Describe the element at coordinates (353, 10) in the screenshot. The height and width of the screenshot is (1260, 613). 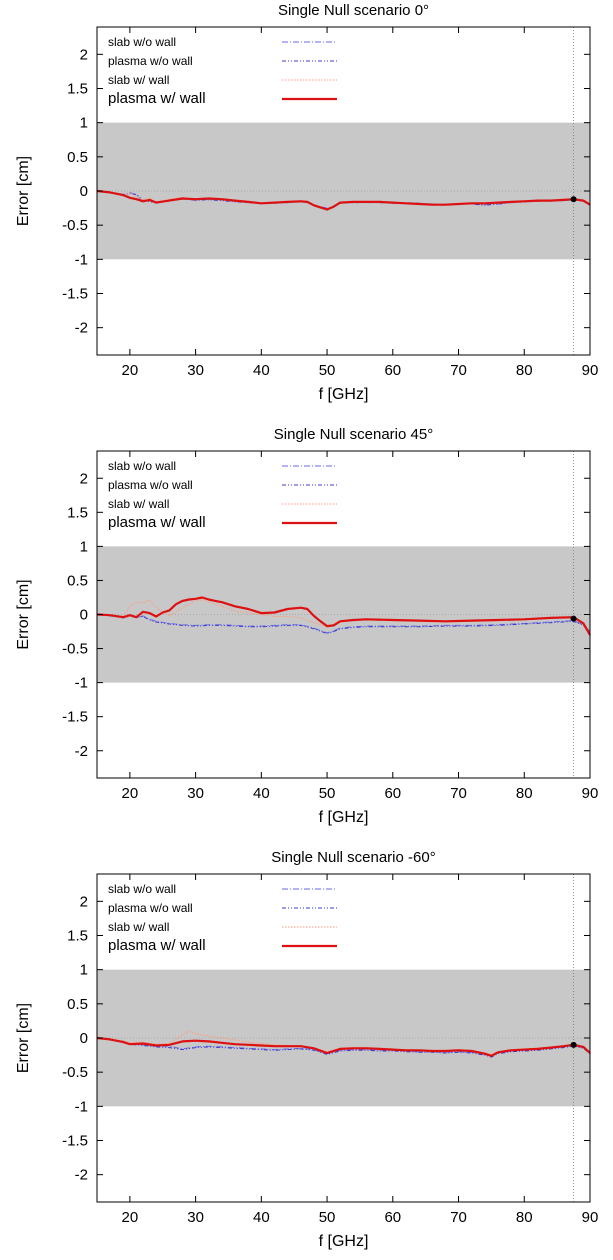
I see `chart-title: Single Null scenario 0°` at that location.